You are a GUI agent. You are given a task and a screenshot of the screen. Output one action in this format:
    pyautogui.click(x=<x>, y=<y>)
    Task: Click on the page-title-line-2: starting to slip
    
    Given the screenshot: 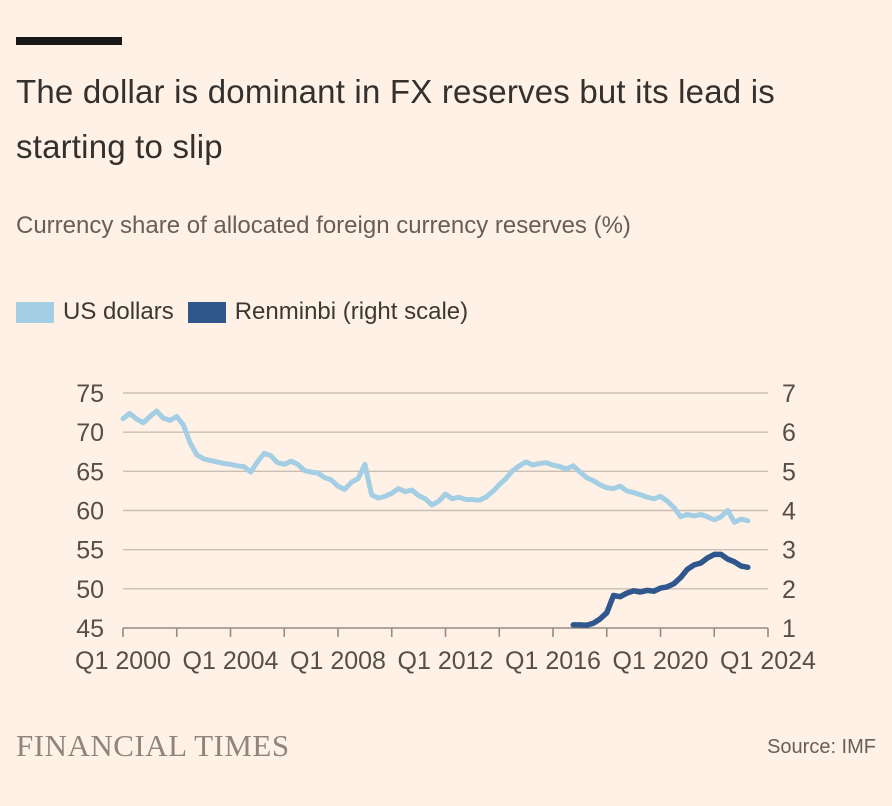 What is the action you would take?
    pyautogui.click(x=119, y=146)
    